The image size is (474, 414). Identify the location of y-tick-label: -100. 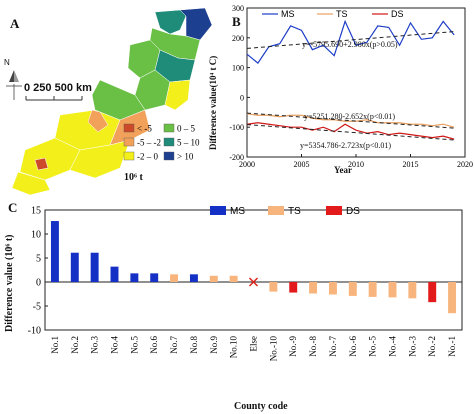
(236, 127).